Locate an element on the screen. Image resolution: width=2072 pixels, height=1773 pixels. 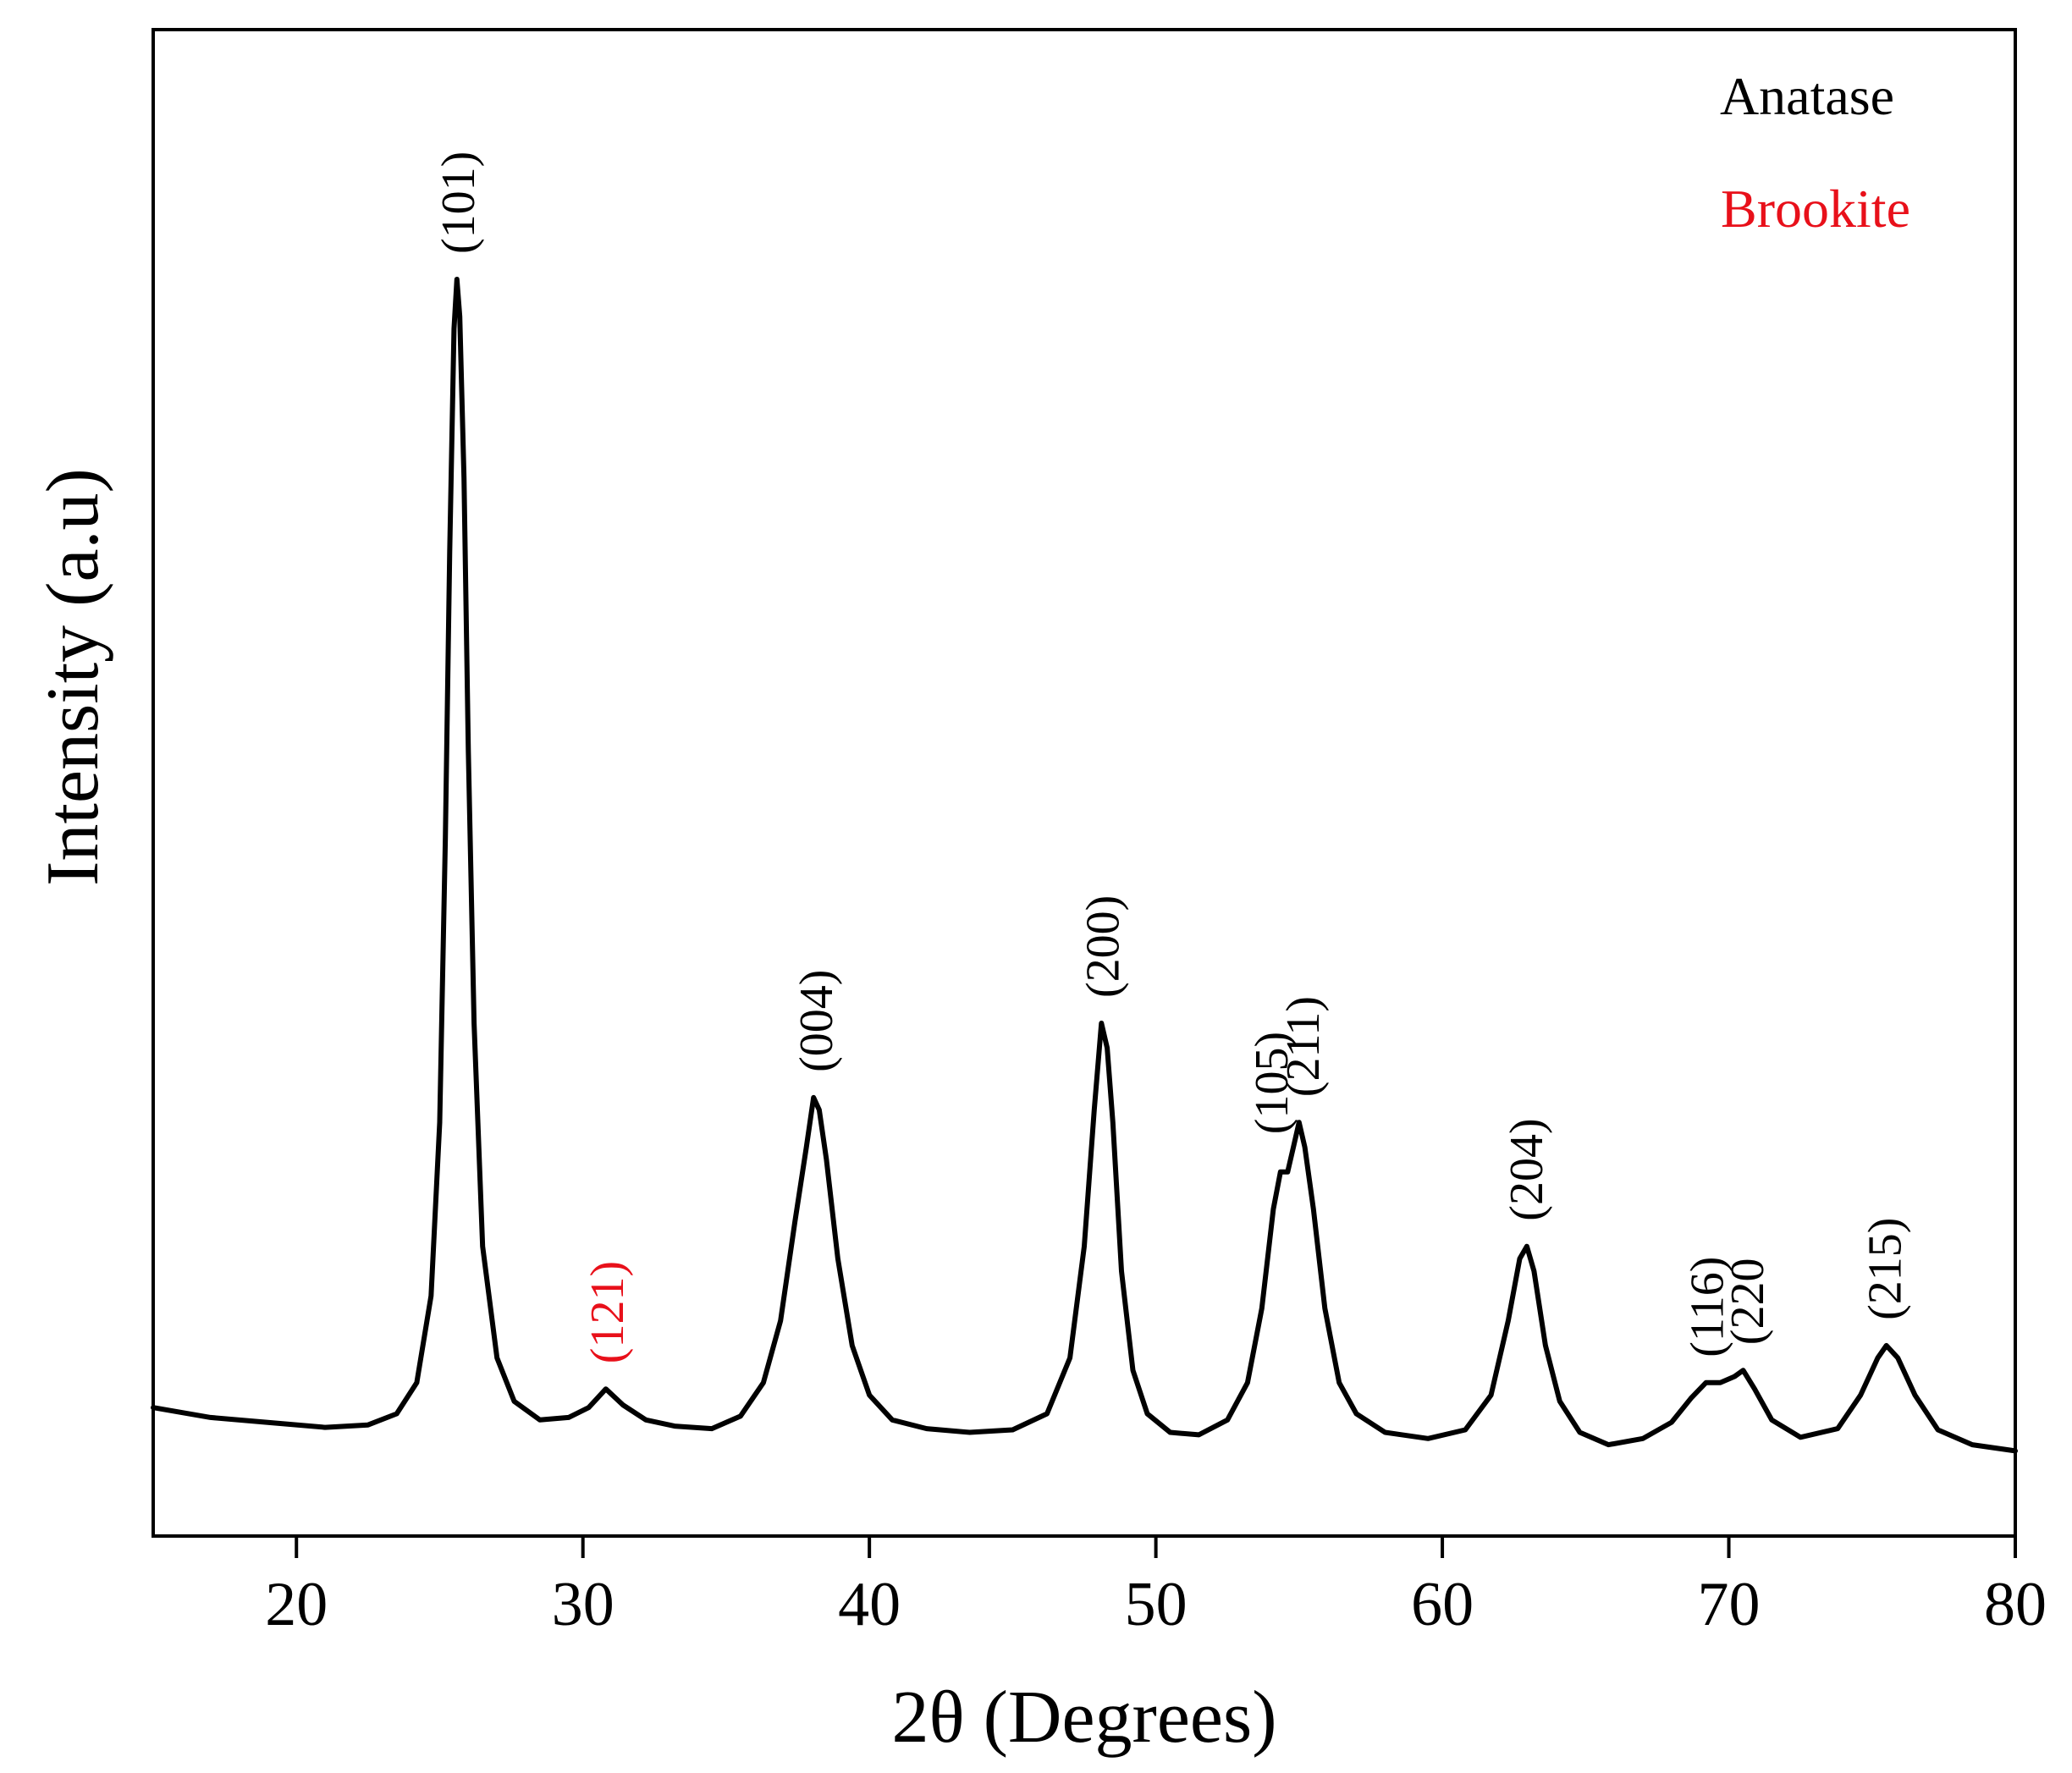
x-tick-label: 30 is located at coordinates (583, 1604).